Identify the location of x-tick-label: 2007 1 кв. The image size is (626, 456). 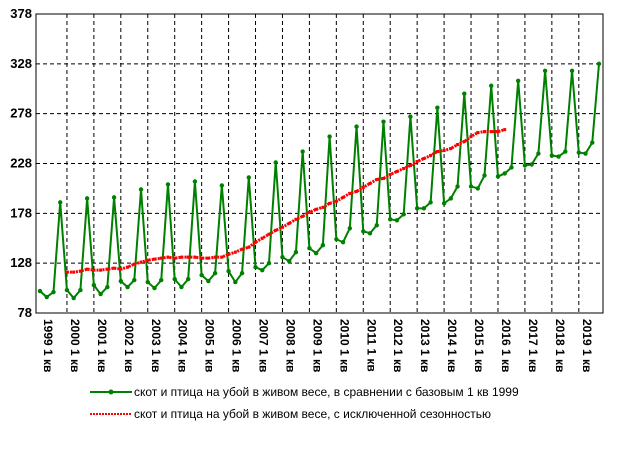
(264, 345).